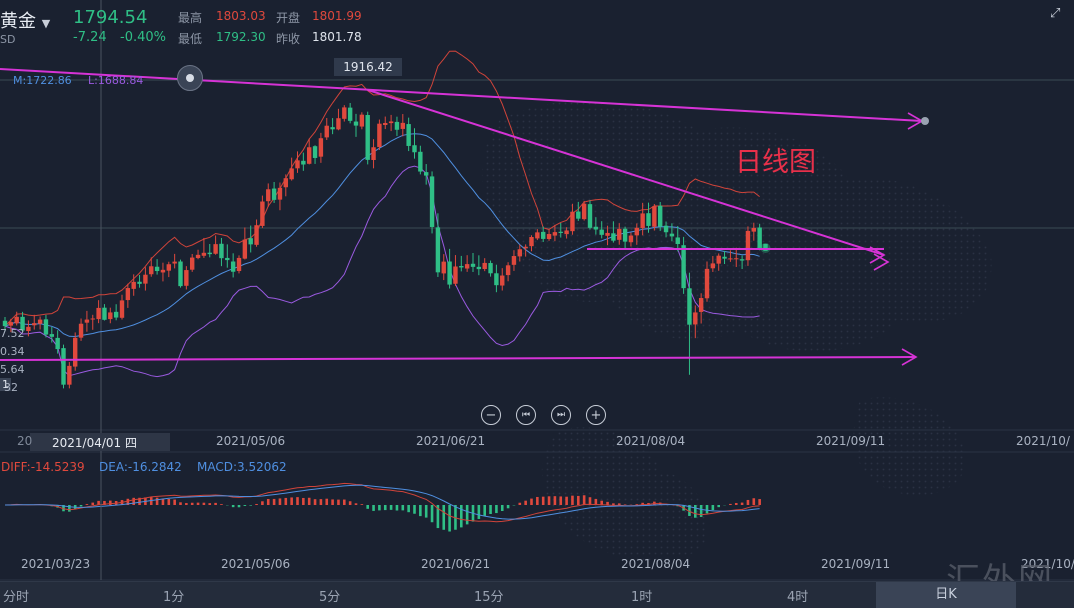 The width and height of the screenshot is (1074, 608). Describe the element at coordinates (798, 597) in the screenshot. I see `tab-4hour: 4时` at that location.